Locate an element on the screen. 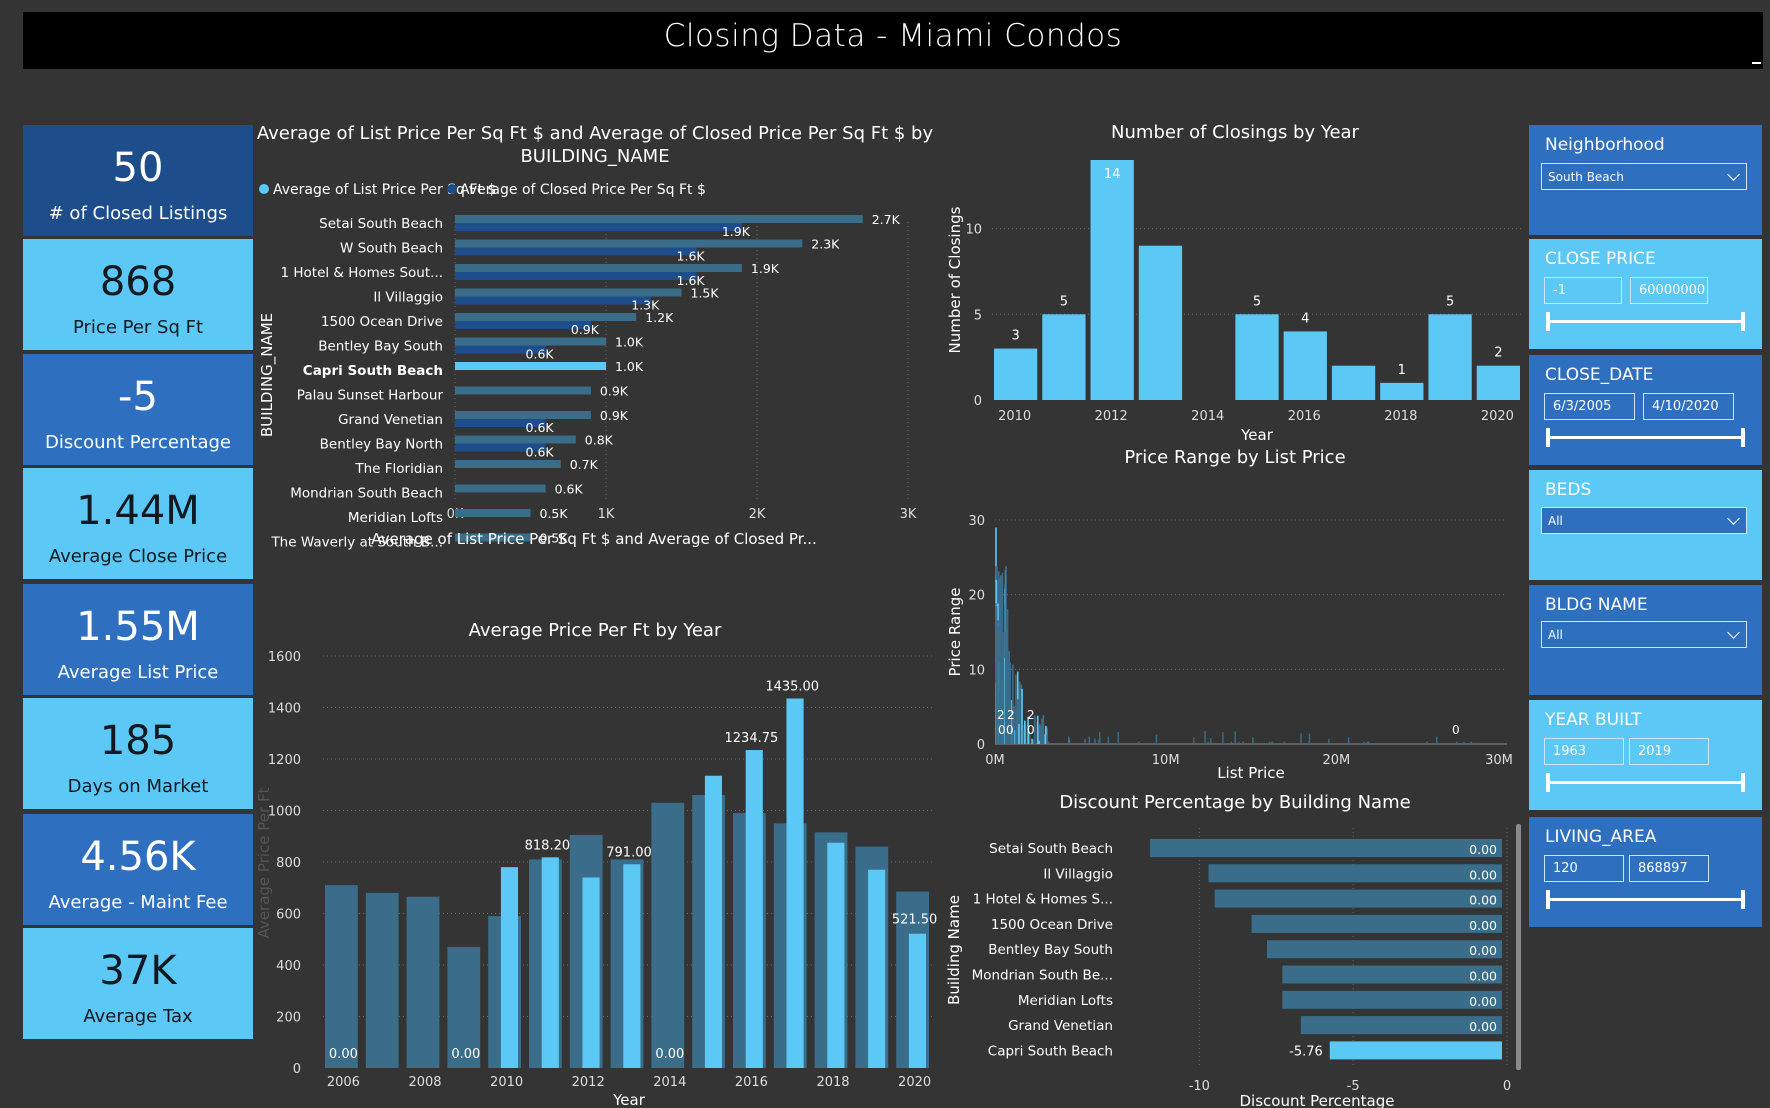 This screenshot has width=1770, height=1108. living-area-min-input: 120 is located at coordinates (1584, 868).